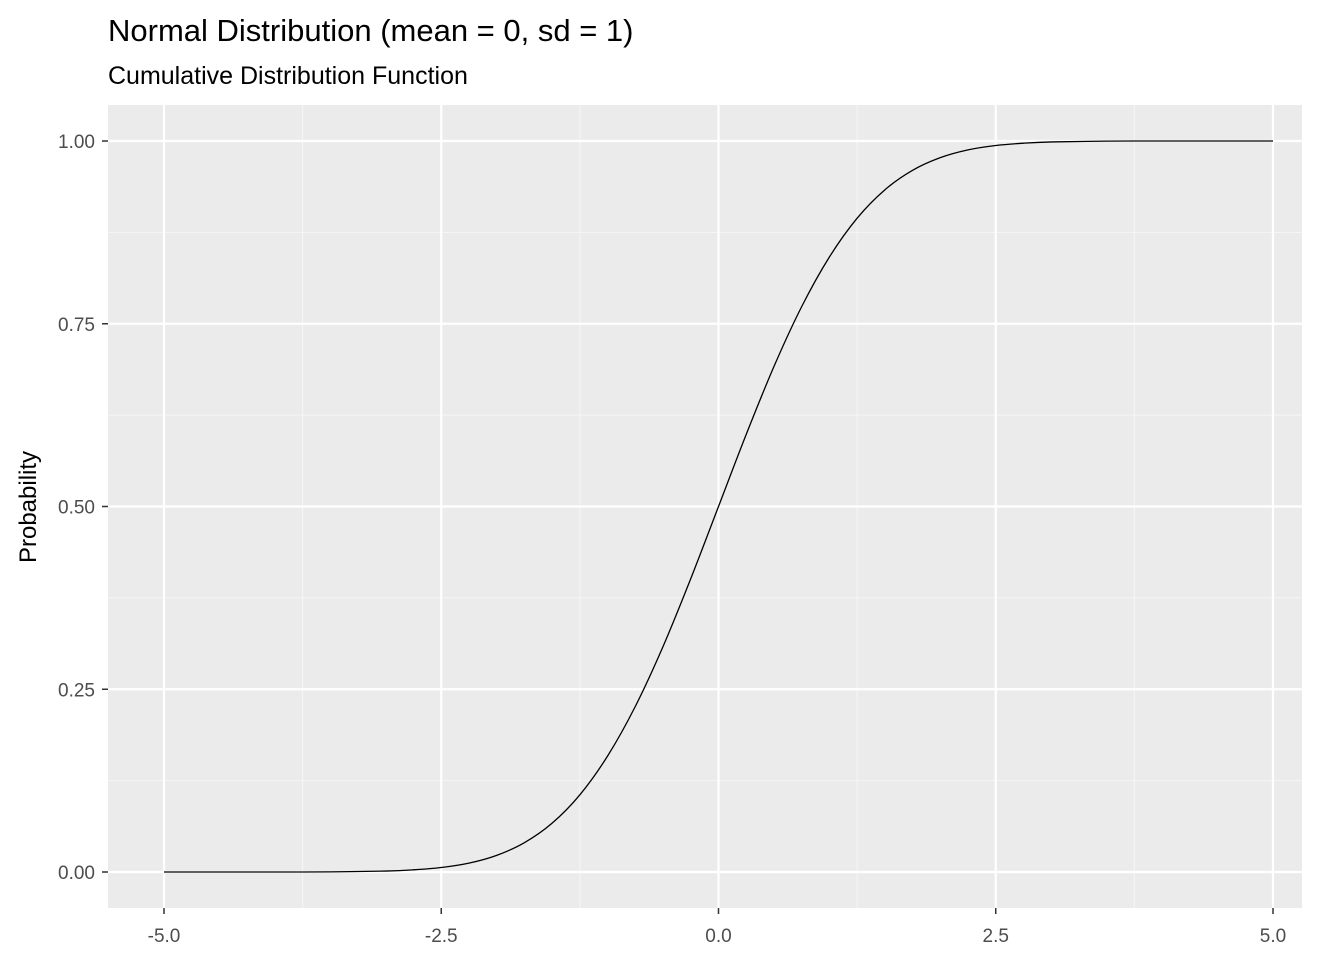  What do you see at coordinates (164, 936) in the screenshot?
I see `x-tick-label: -5.0` at bounding box center [164, 936].